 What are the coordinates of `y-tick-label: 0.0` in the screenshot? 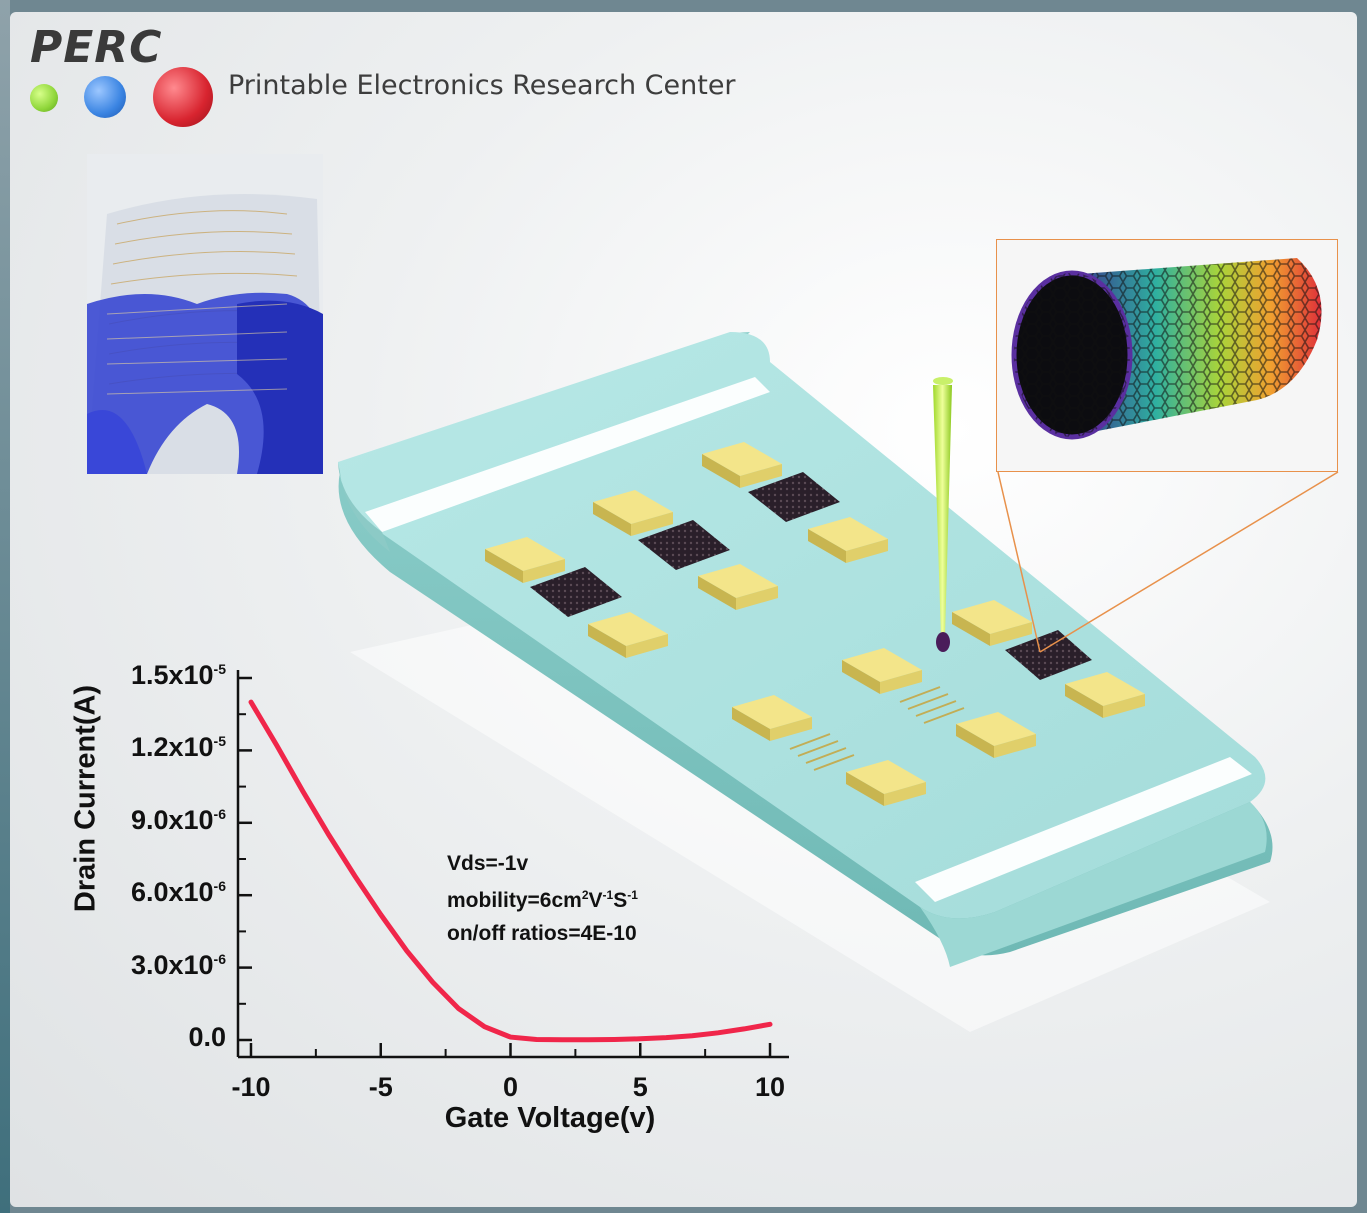 It's located at (207, 1037).